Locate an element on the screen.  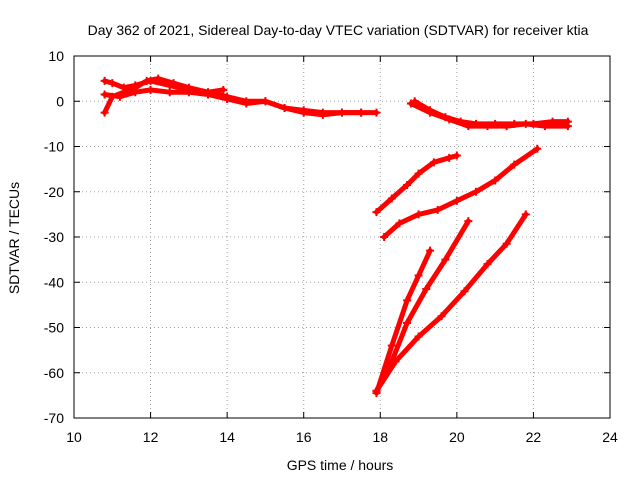
y-tick-label: -20 is located at coordinates (54, 192).